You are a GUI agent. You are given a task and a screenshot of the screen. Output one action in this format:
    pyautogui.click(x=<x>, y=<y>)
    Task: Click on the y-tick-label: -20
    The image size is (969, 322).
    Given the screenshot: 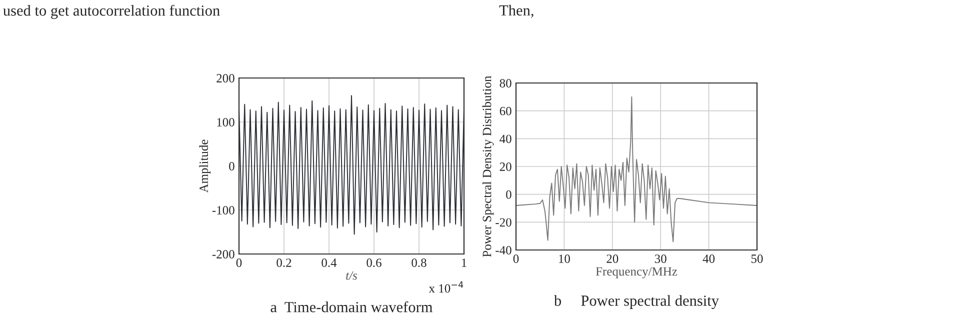 What is the action you would take?
    pyautogui.click(x=504, y=222)
    